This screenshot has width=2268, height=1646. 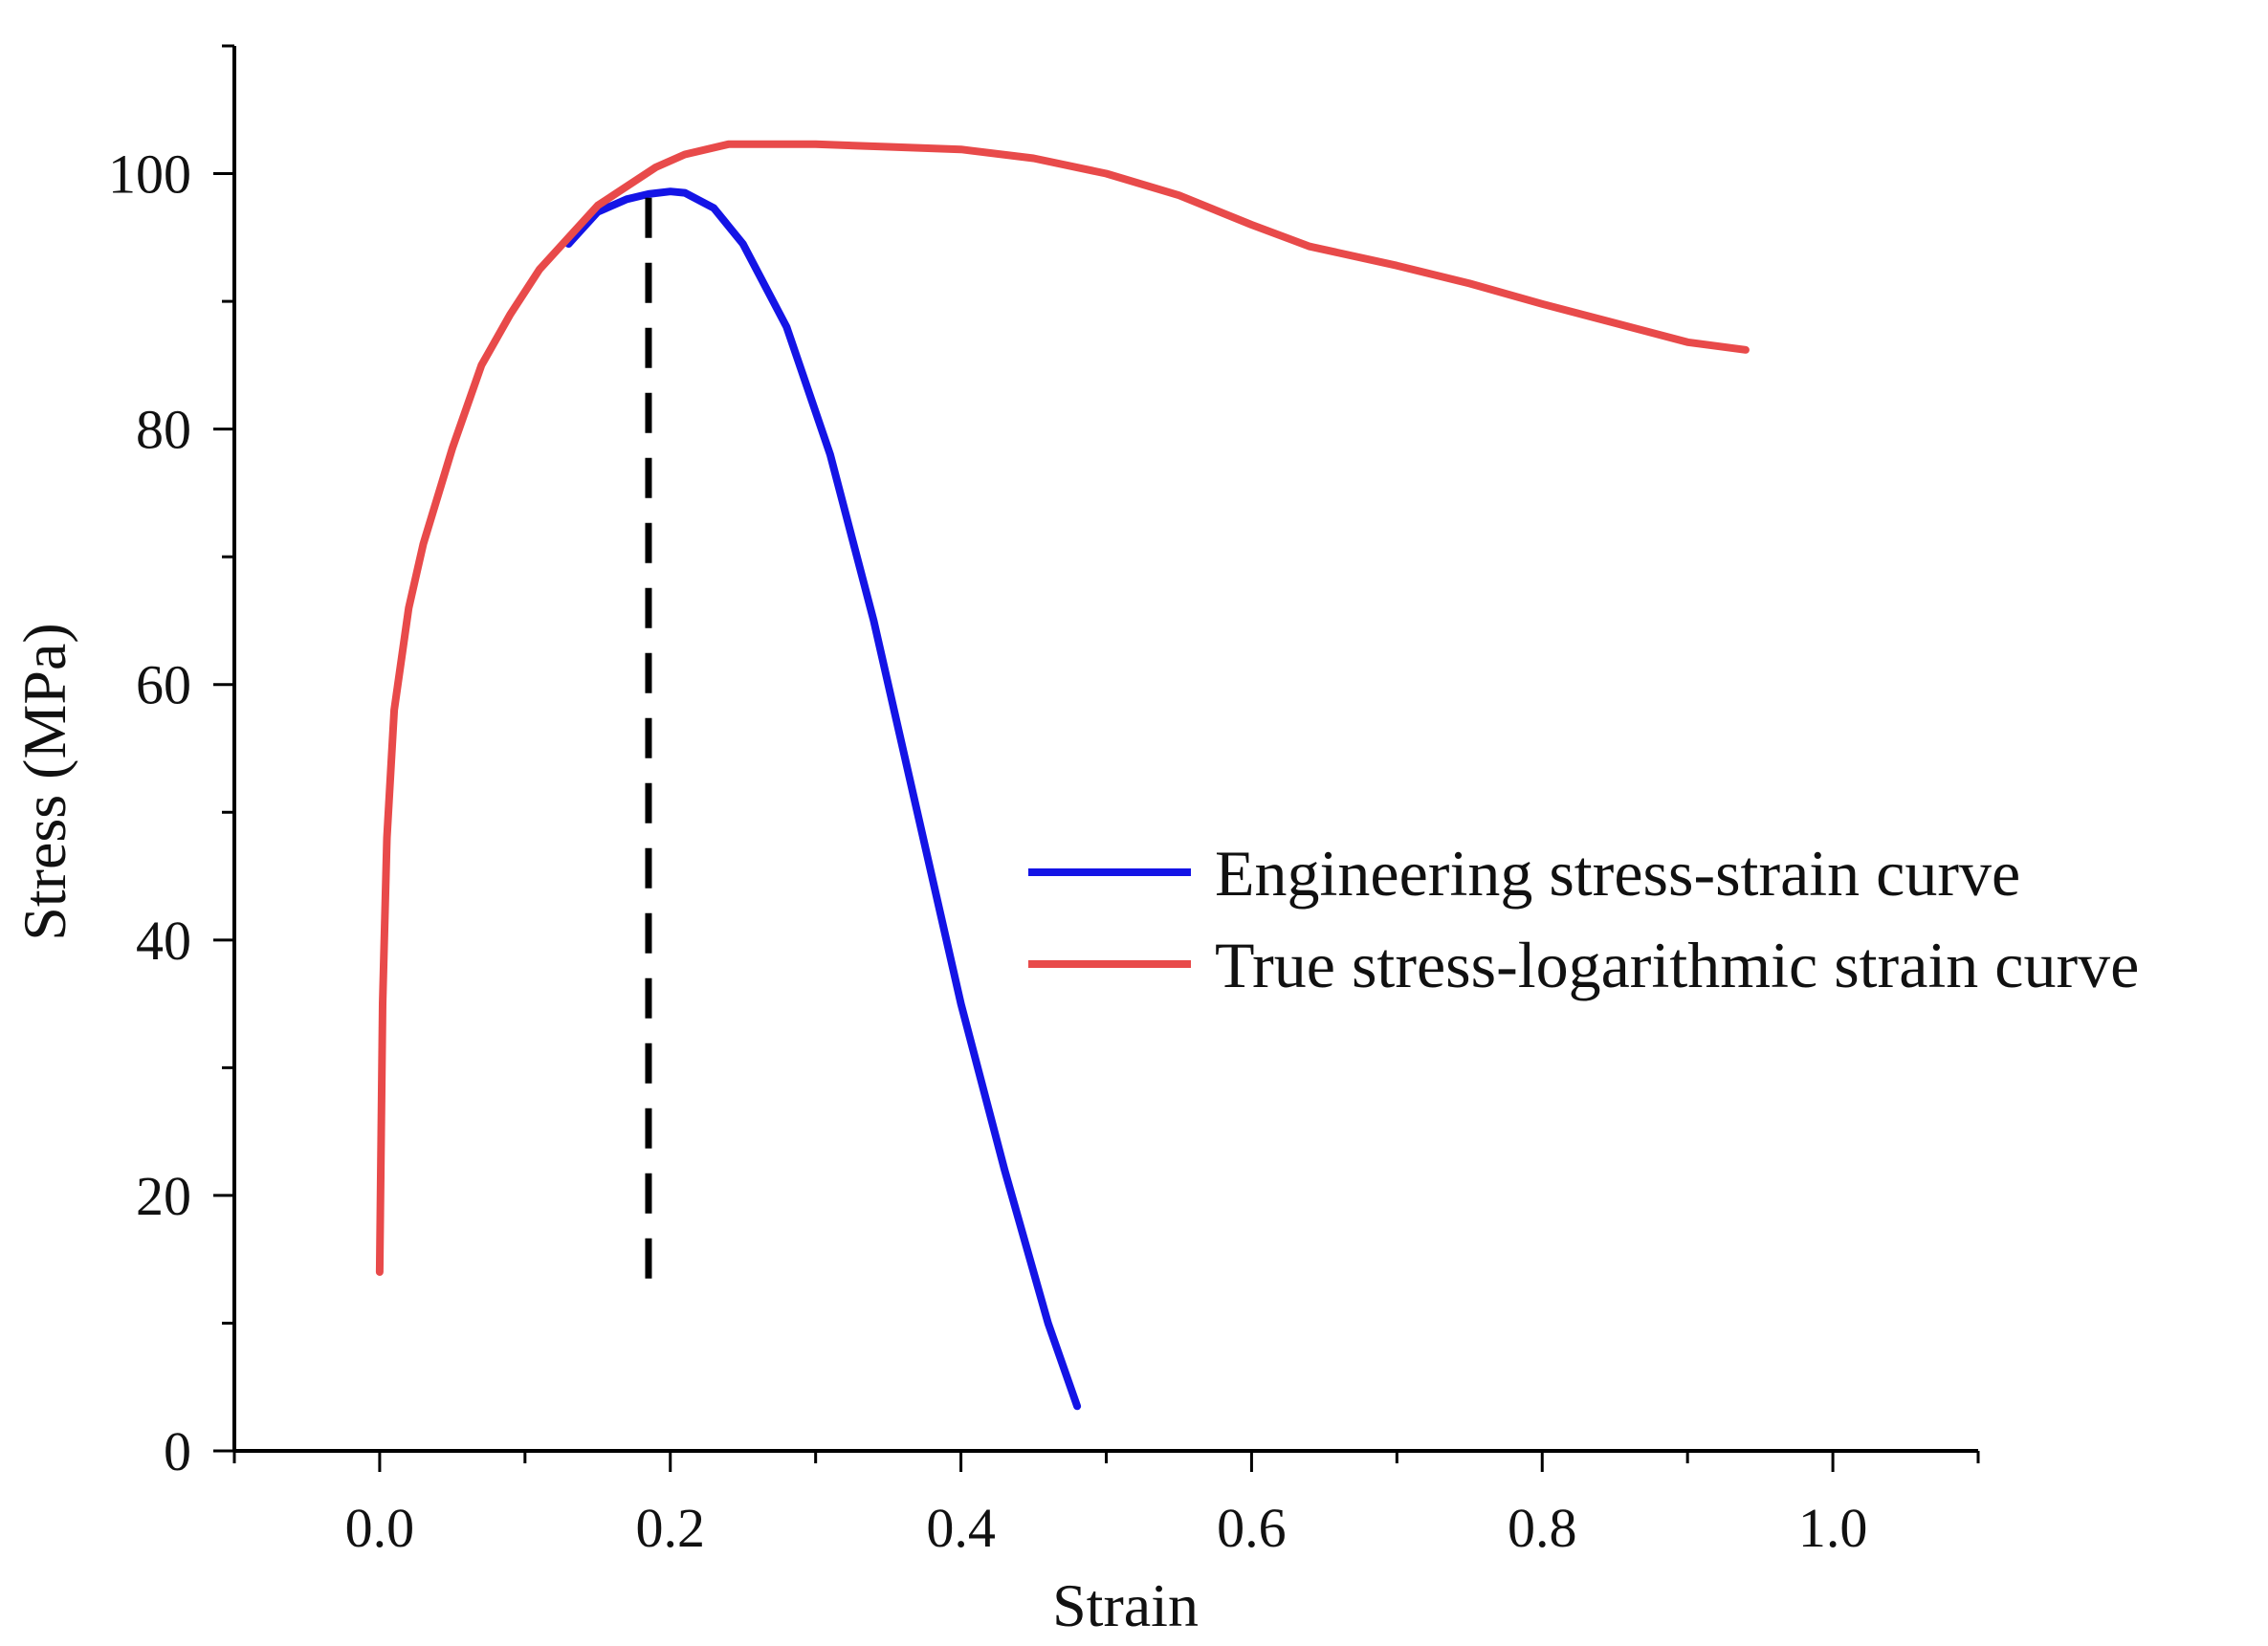 What do you see at coordinates (1542, 1528) in the screenshot?
I see `x-tick-label: 0.8` at bounding box center [1542, 1528].